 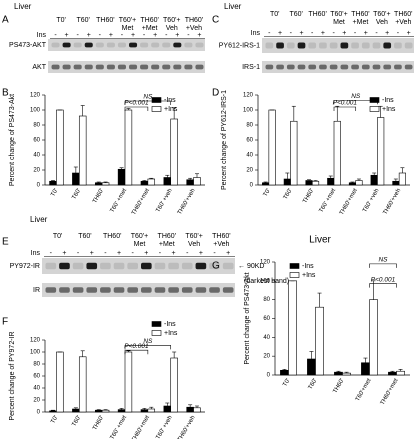 What do you see at coordinates (269, 376) in the screenshot?
I see `y-tick-label: 0` at bounding box center [269, 376].